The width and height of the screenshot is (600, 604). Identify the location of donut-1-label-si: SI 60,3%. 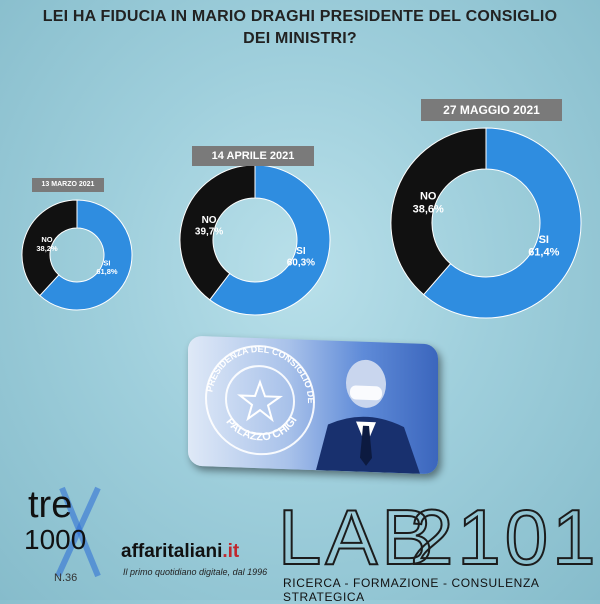
(301, 257).